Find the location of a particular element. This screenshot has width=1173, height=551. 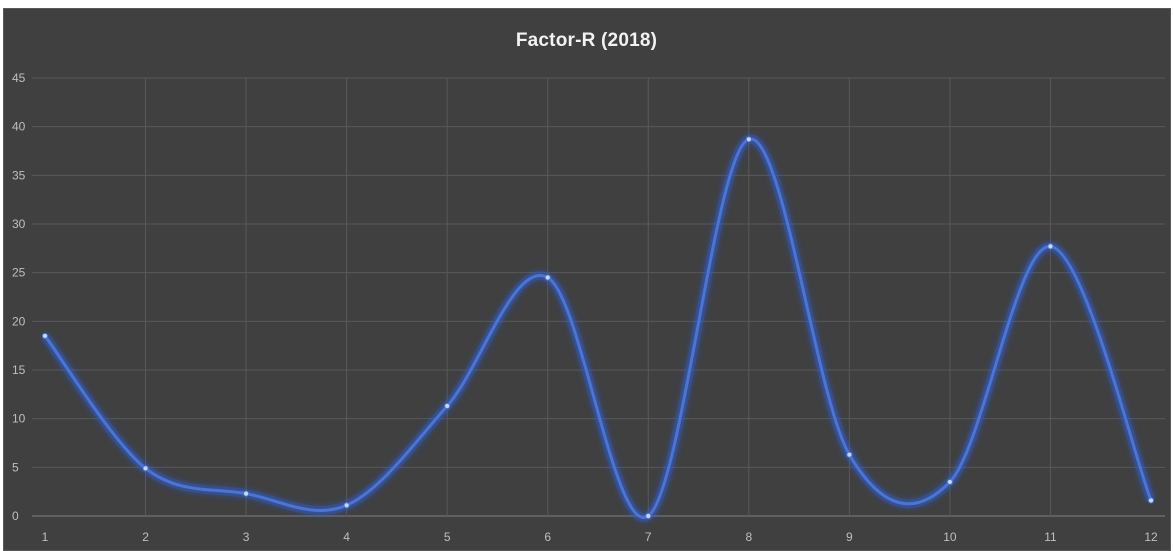

x-tick-label: 10 is located at coordinates (950, 537).